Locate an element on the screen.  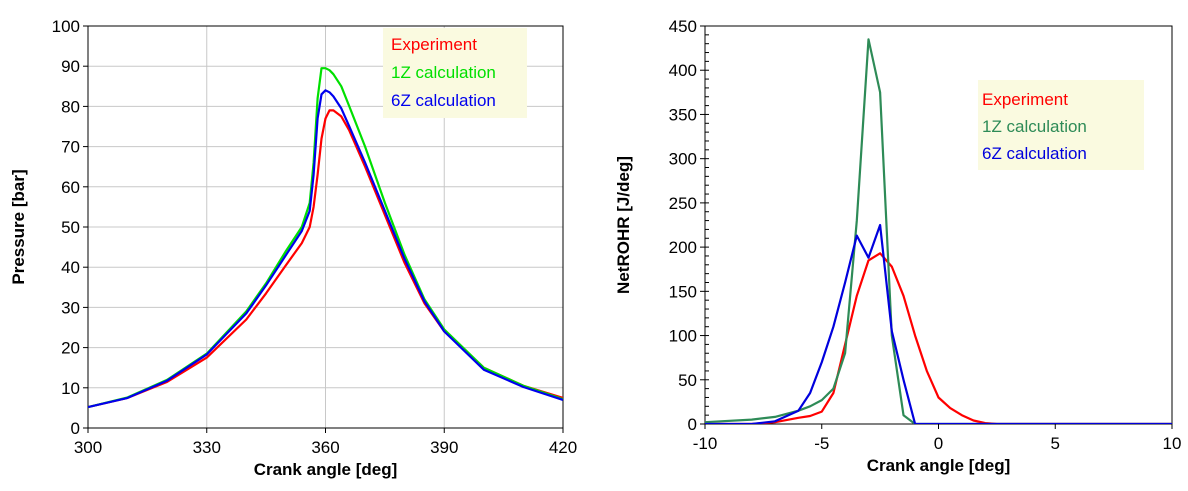
x-tick-label: 10 is located at coordinates (1172, 443).